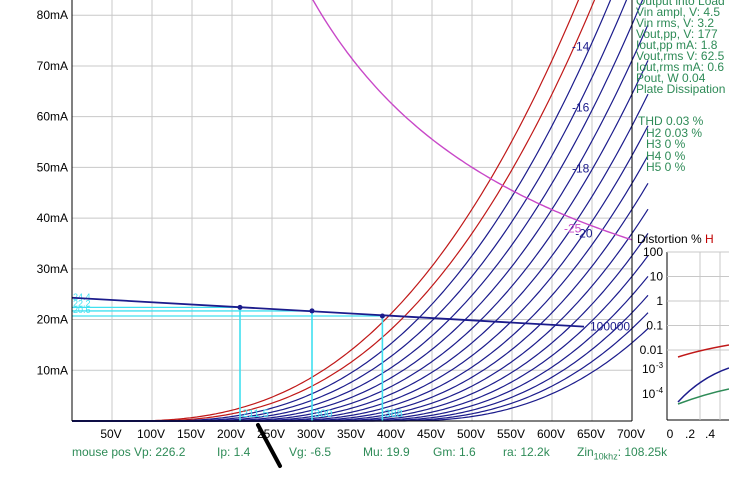 This screenshot has height=488, width=729. I want to click on load-line, so click(328, 312).